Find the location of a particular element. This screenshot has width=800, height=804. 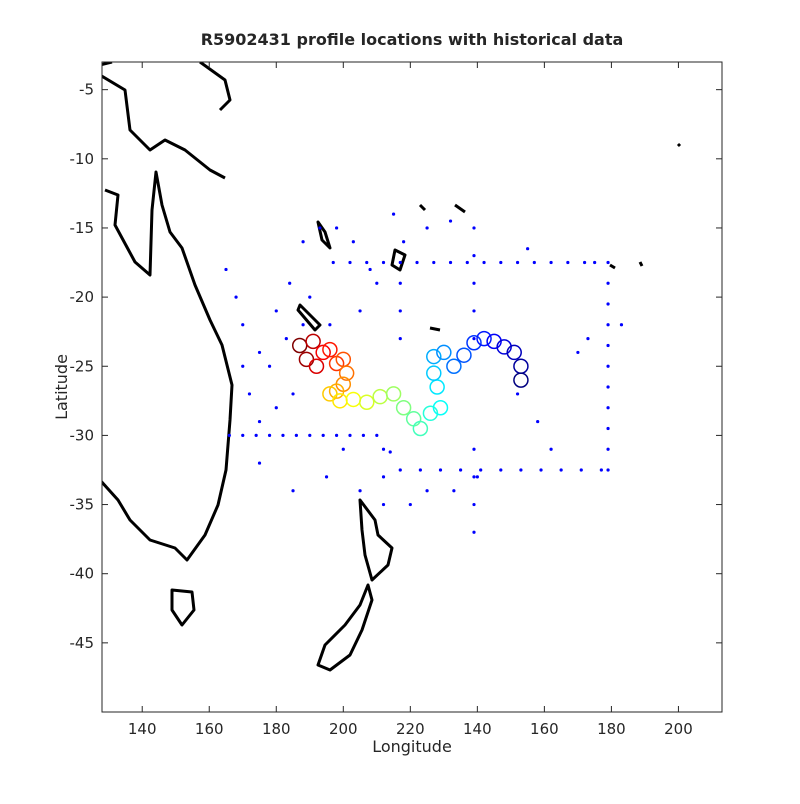

y-axis-label: Latitude is located at coordinates (61, 387).